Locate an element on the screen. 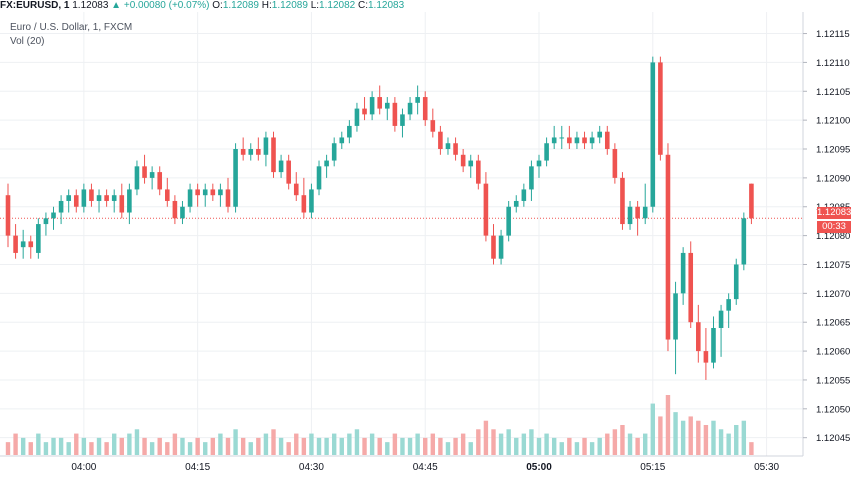 The width and height of the screenshot is (852, 485). low-value: 1.12082 is located at coordinates (337, 5).